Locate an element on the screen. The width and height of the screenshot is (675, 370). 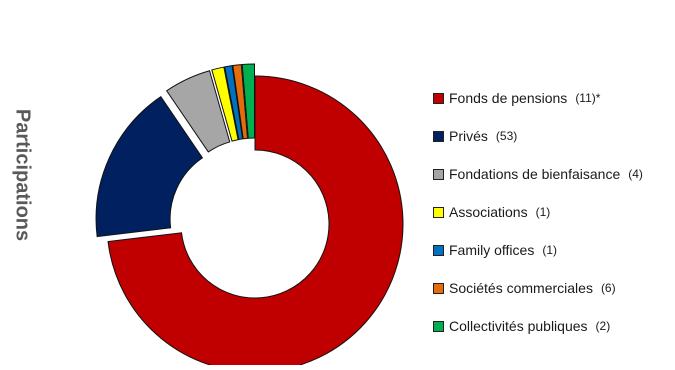
legend-label: Associations is located at coordinates (488, 212).